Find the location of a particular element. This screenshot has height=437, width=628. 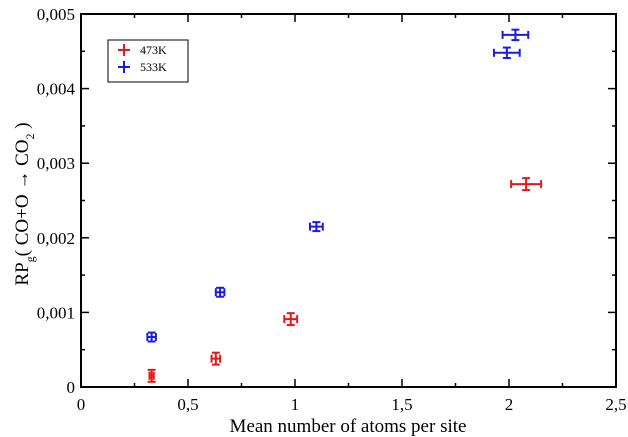

x-tick-label: 1,5 is located at coordinates (401, 404).